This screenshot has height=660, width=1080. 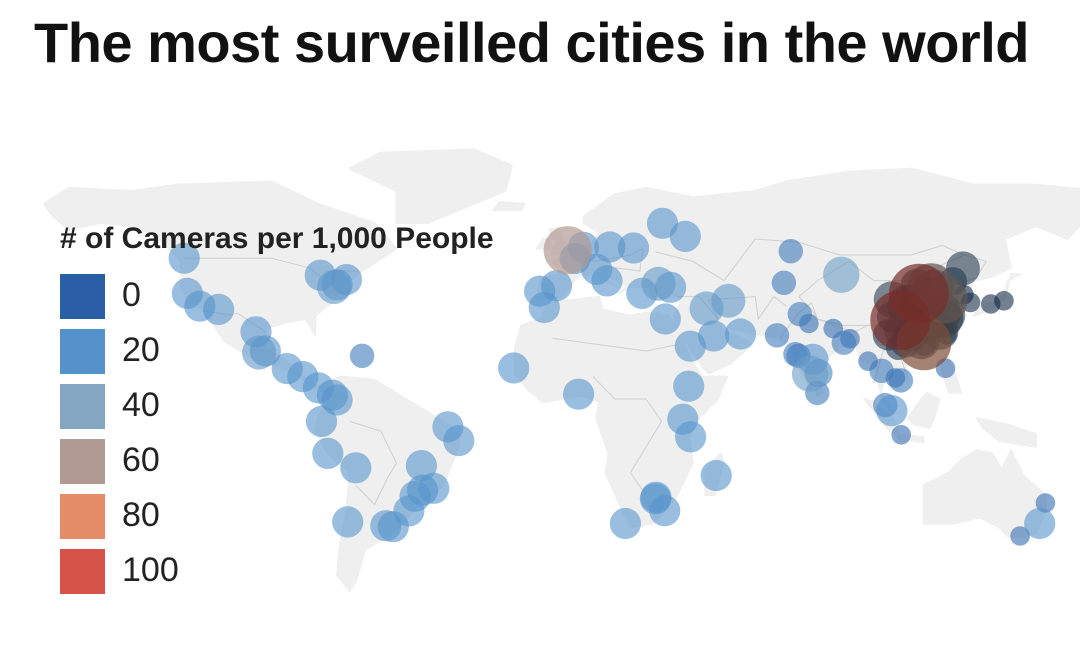 What do you see at coordinates (277, 521) in the screenshot?
I see `legend-item: 80` at bounding box center [277, 521].